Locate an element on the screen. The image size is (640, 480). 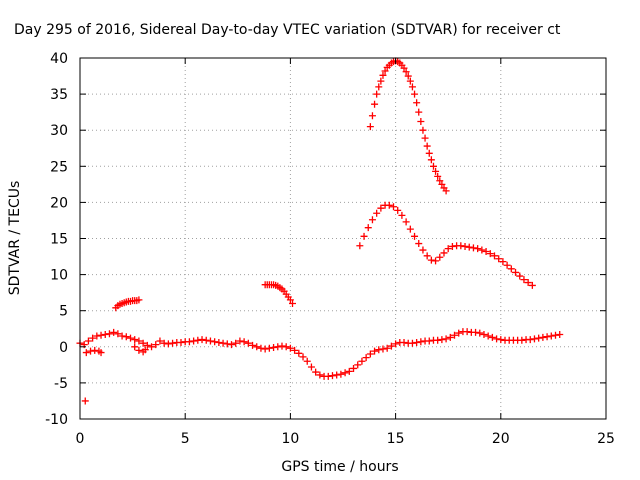
x-tick-label: 10 is located at coordinates (290, 439).